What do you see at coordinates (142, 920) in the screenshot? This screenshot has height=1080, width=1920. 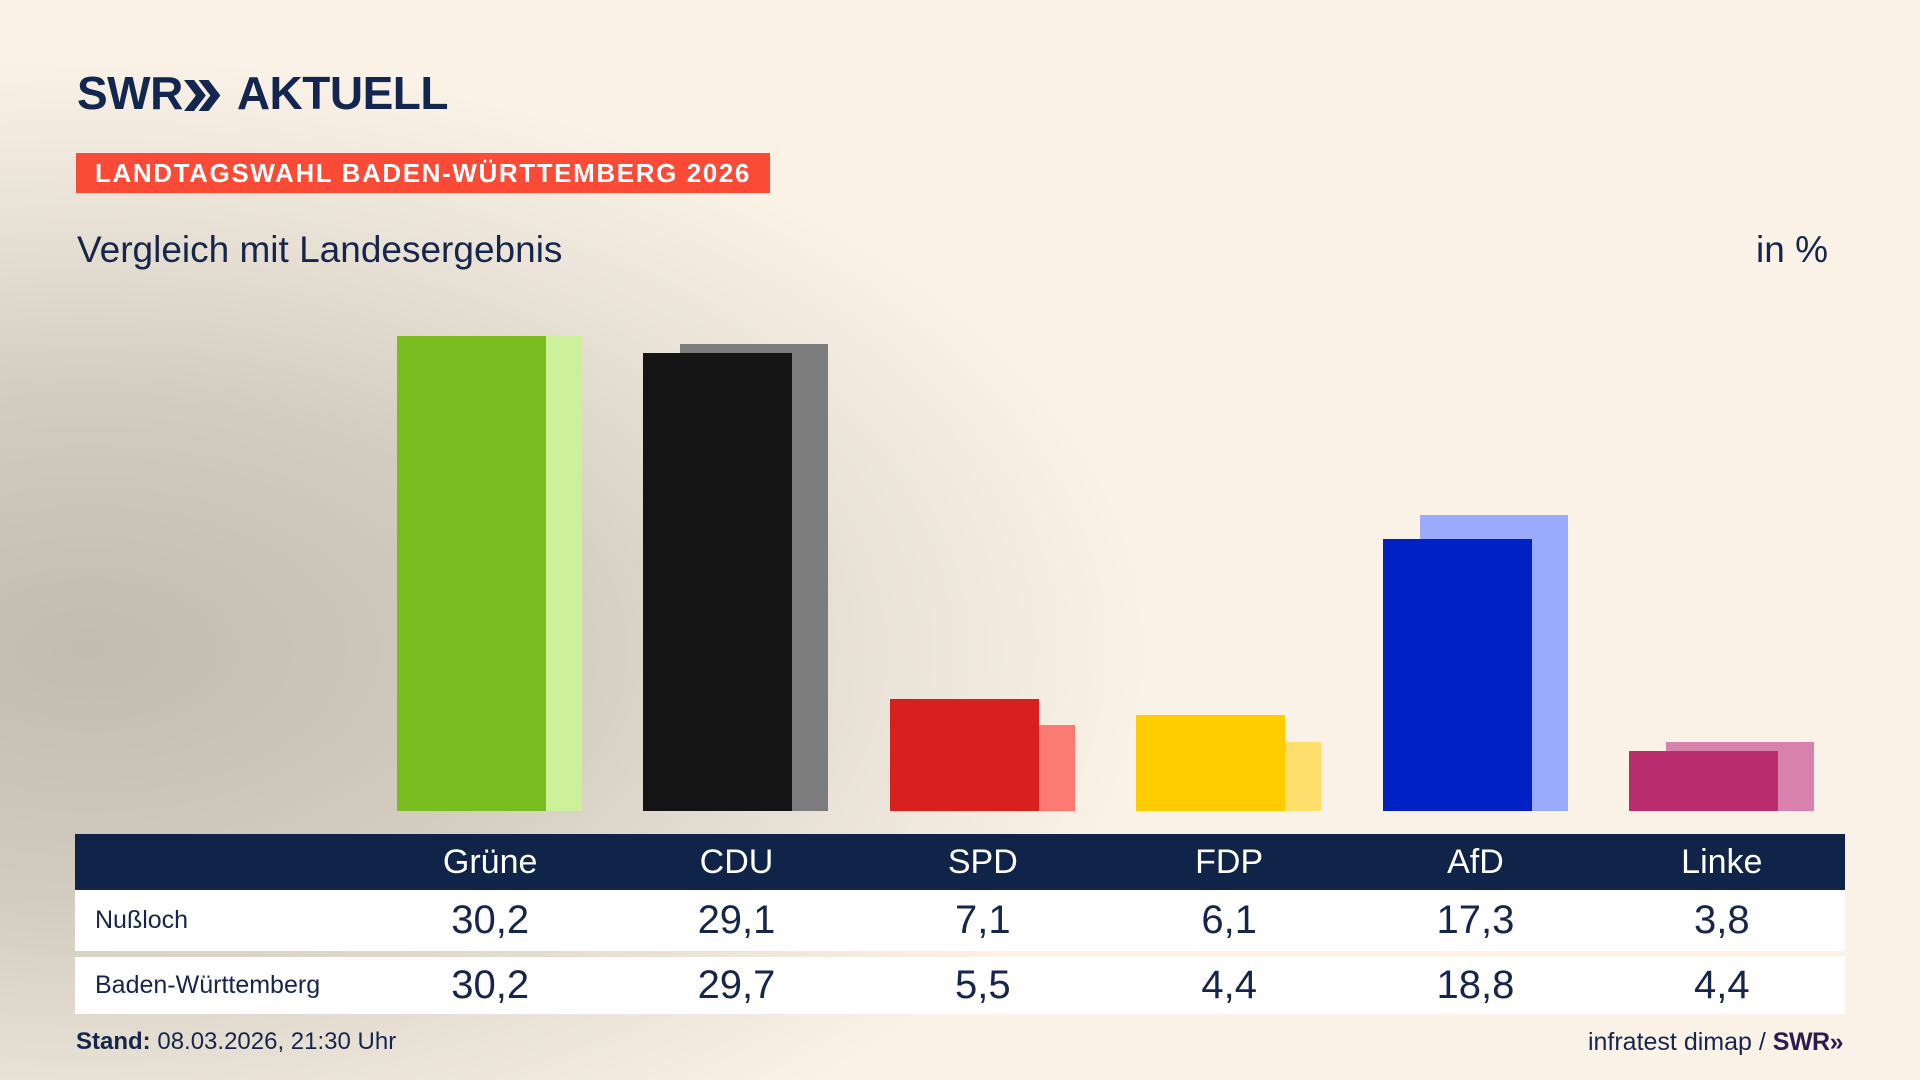 I see `table-row-label: Nußloch` at bounding box center [142, 920].